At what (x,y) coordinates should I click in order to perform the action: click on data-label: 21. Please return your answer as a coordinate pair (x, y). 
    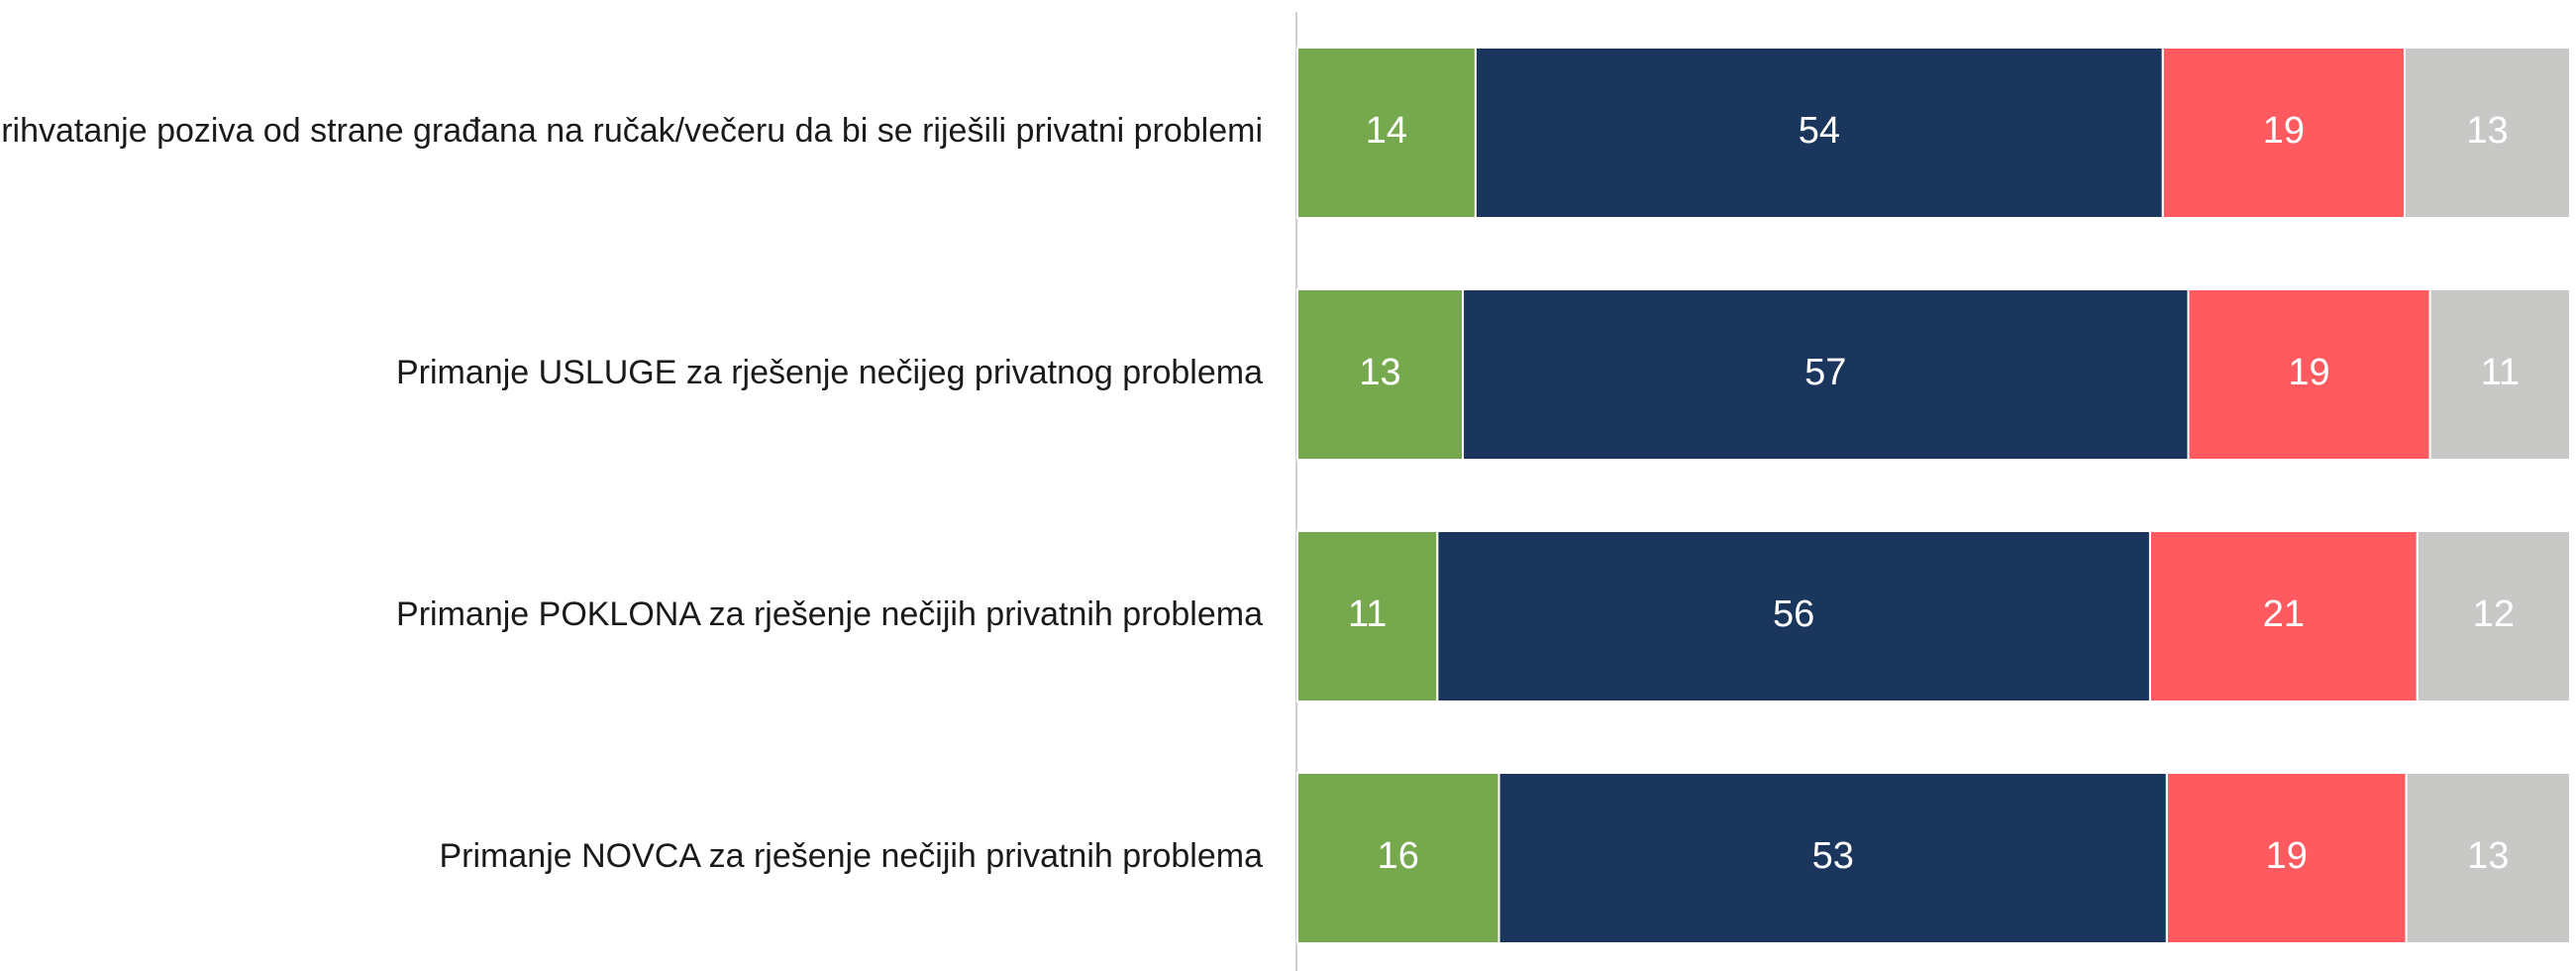
    Looking at the image, I should click on (2284, 614).